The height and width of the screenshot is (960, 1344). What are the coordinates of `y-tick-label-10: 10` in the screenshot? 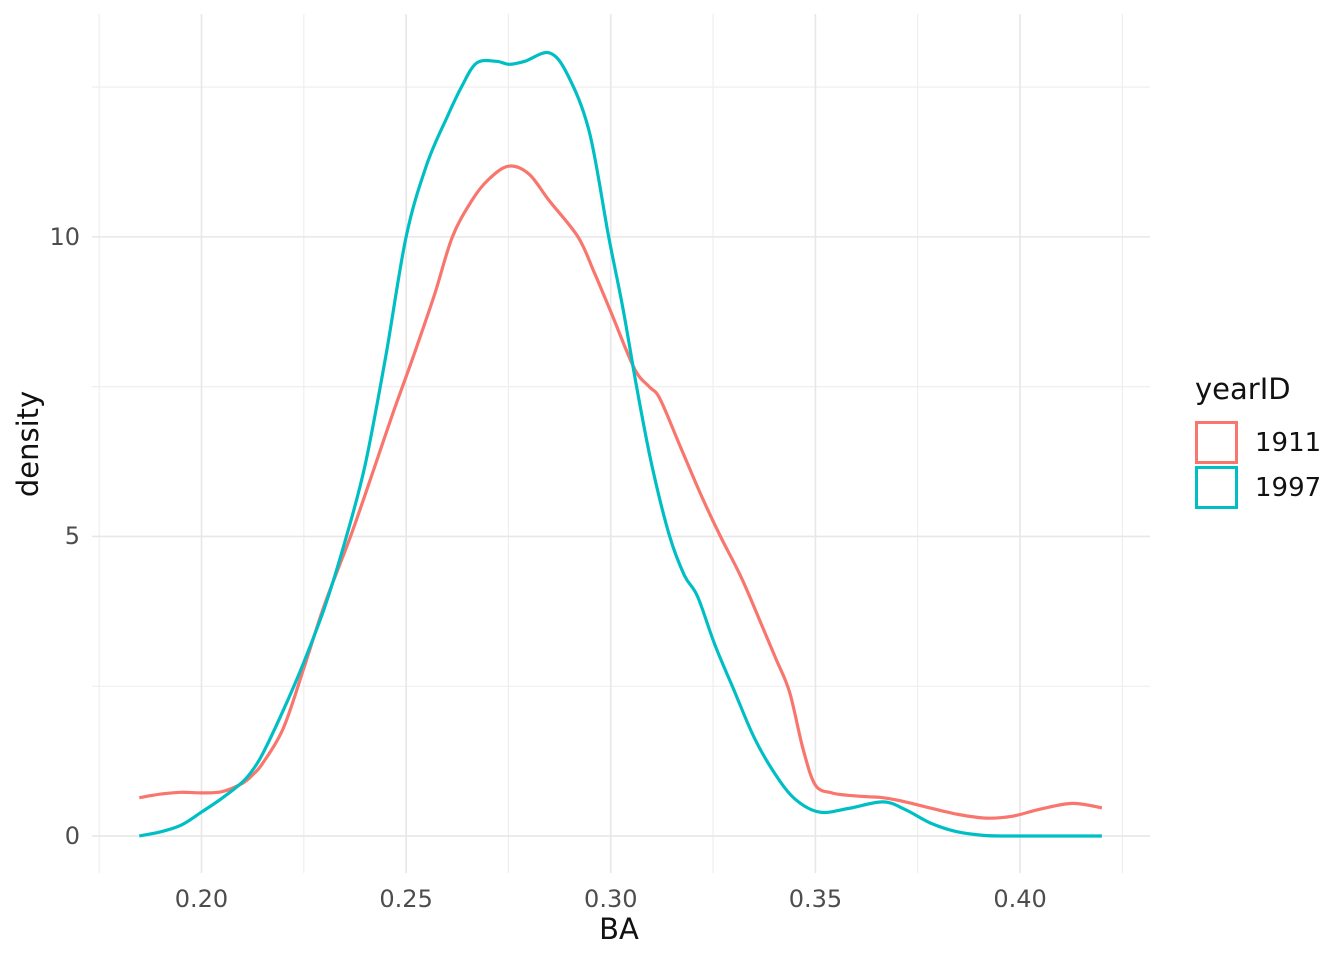 It's located at (64, 236).